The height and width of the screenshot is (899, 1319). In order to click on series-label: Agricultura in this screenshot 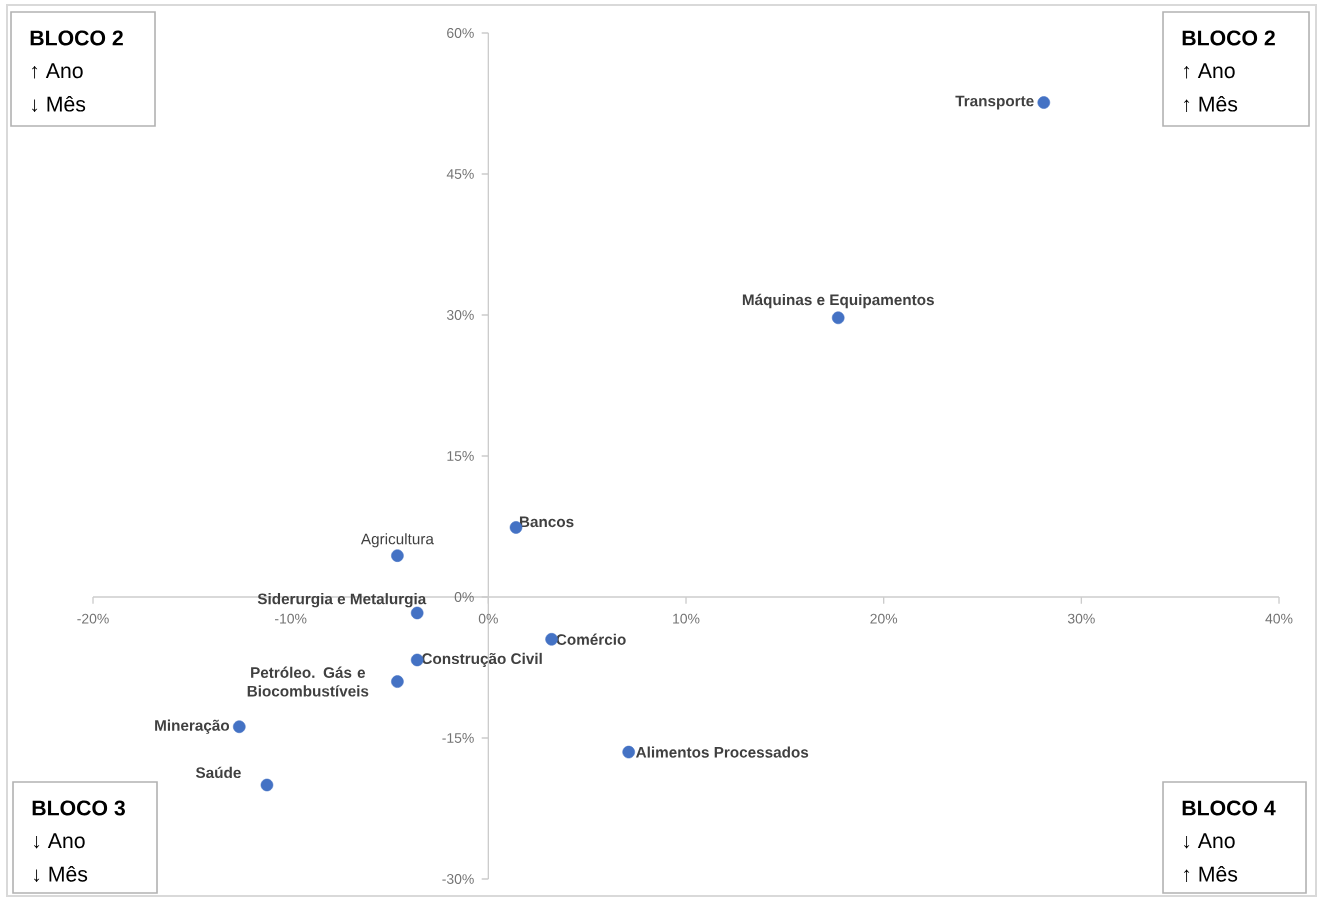, I will do `click(397, 540)`.